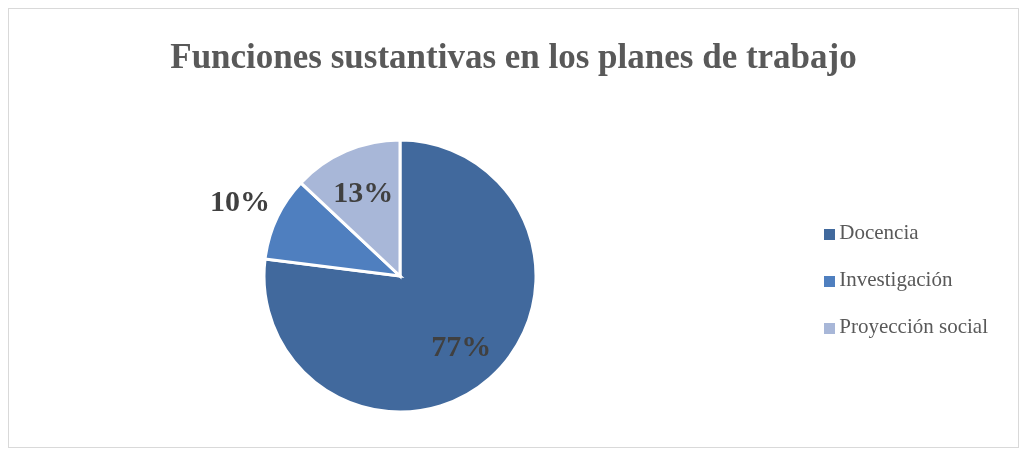 The image size is (1027, 452). Describe the element at coordinates (896, 279) in the screenshot. I see `legend-label: Investigación` at that location.